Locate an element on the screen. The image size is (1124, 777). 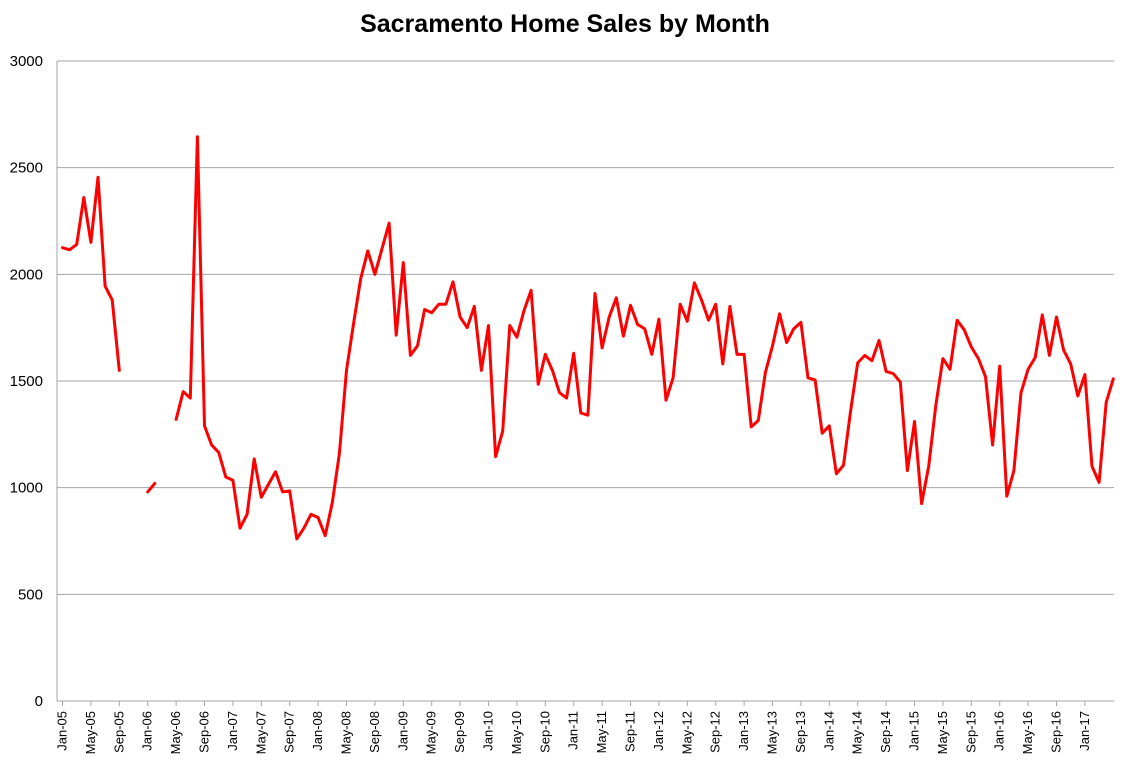
x-tick-label: Jan-16 is located at coordinates (999, 731).